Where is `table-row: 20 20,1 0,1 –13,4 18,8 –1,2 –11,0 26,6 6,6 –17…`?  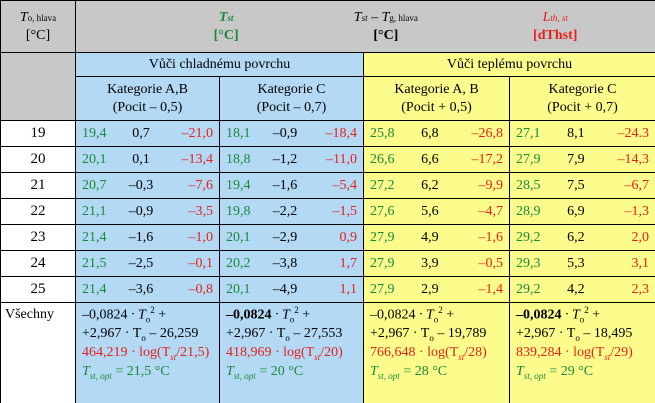 table-row: 20 20,1 0,1 –13,4 18,8 –1,2 –11,0 26,6 6,6 –17… is located at coordinates (327, 159).